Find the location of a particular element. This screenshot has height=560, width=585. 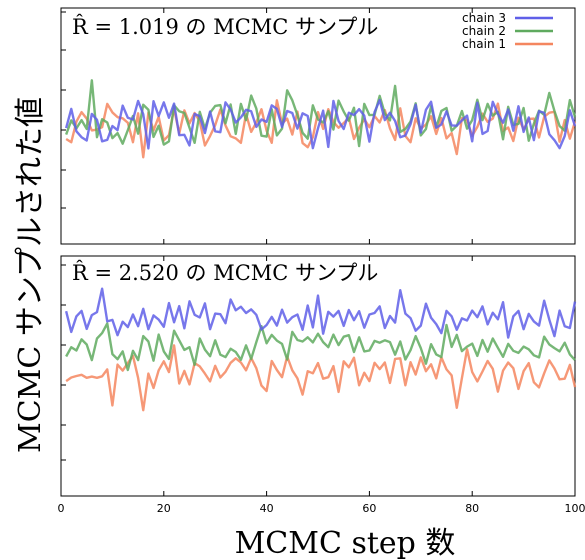

top-panel-title: R̂ = 1.019 の MCMC サンプル is located at coordinates (225, 27).